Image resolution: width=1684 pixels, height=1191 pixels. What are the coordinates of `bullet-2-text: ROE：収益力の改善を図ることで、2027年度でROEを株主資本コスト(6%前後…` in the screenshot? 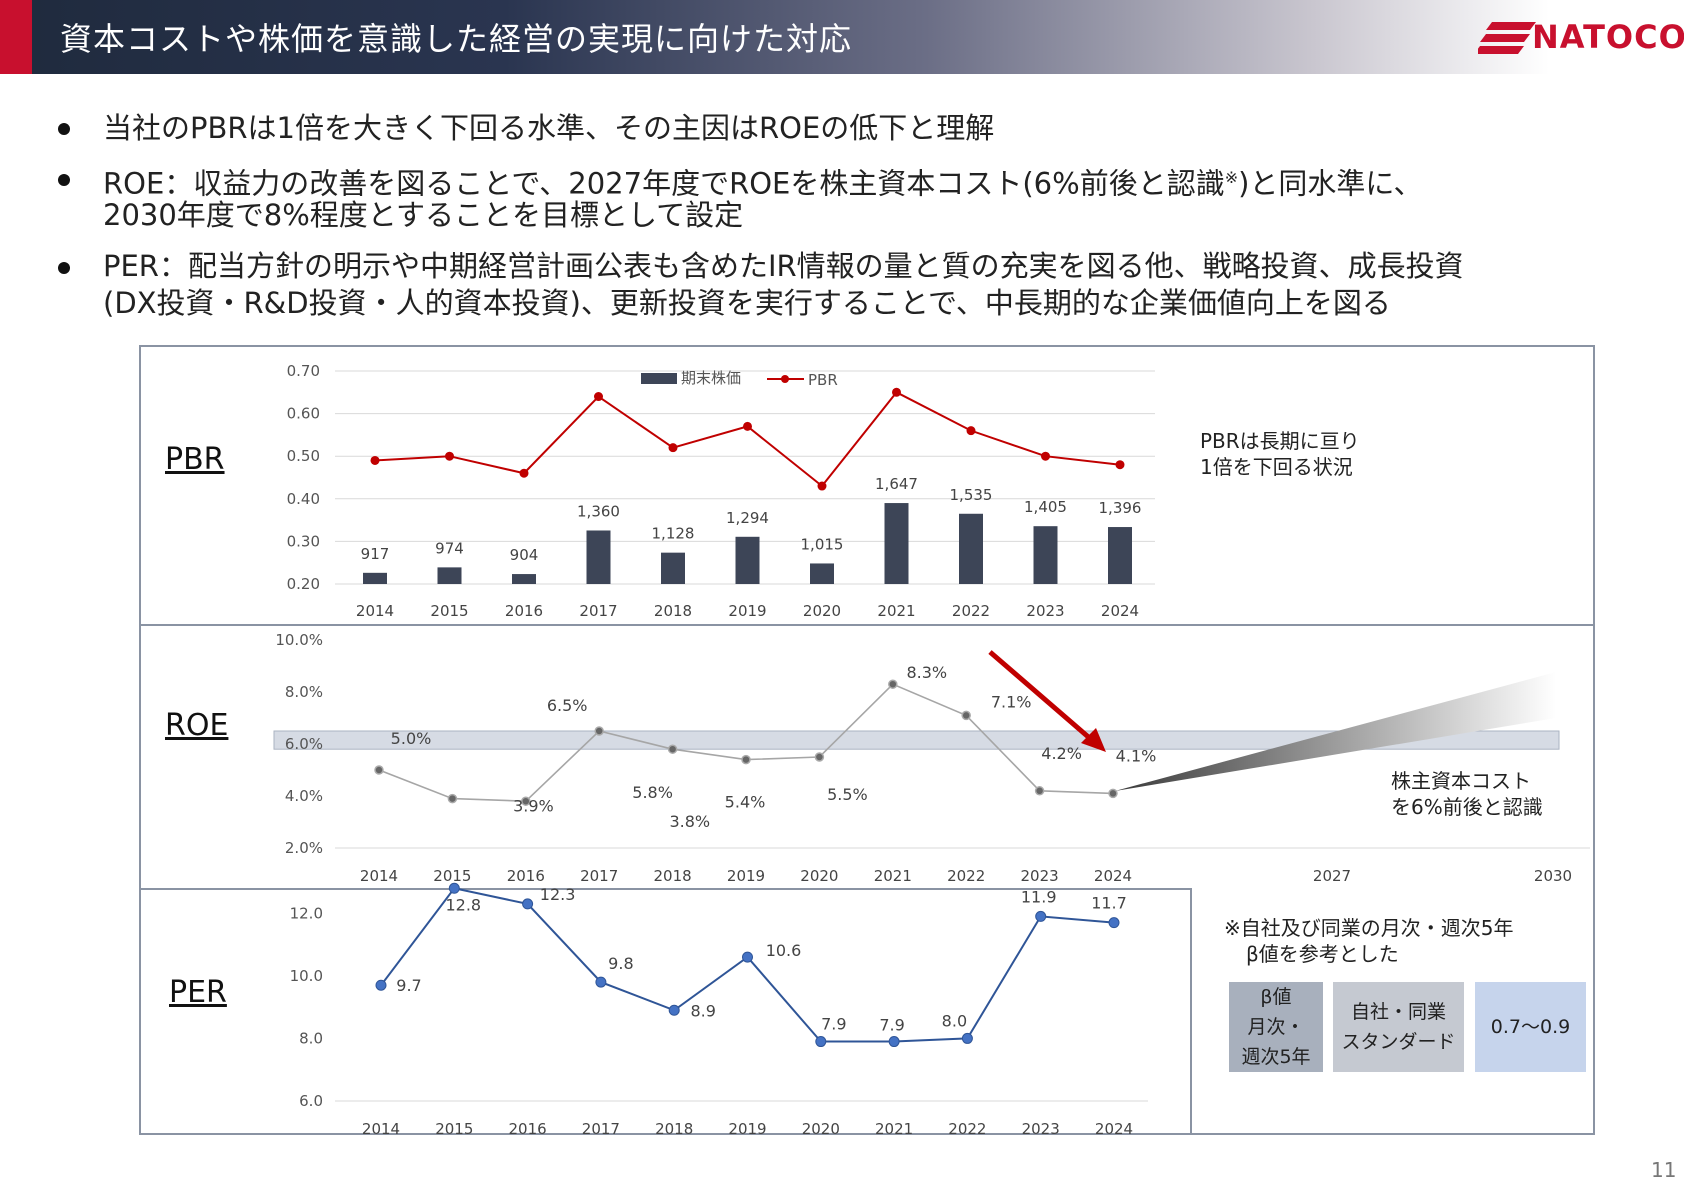 It's located at (664, 183).